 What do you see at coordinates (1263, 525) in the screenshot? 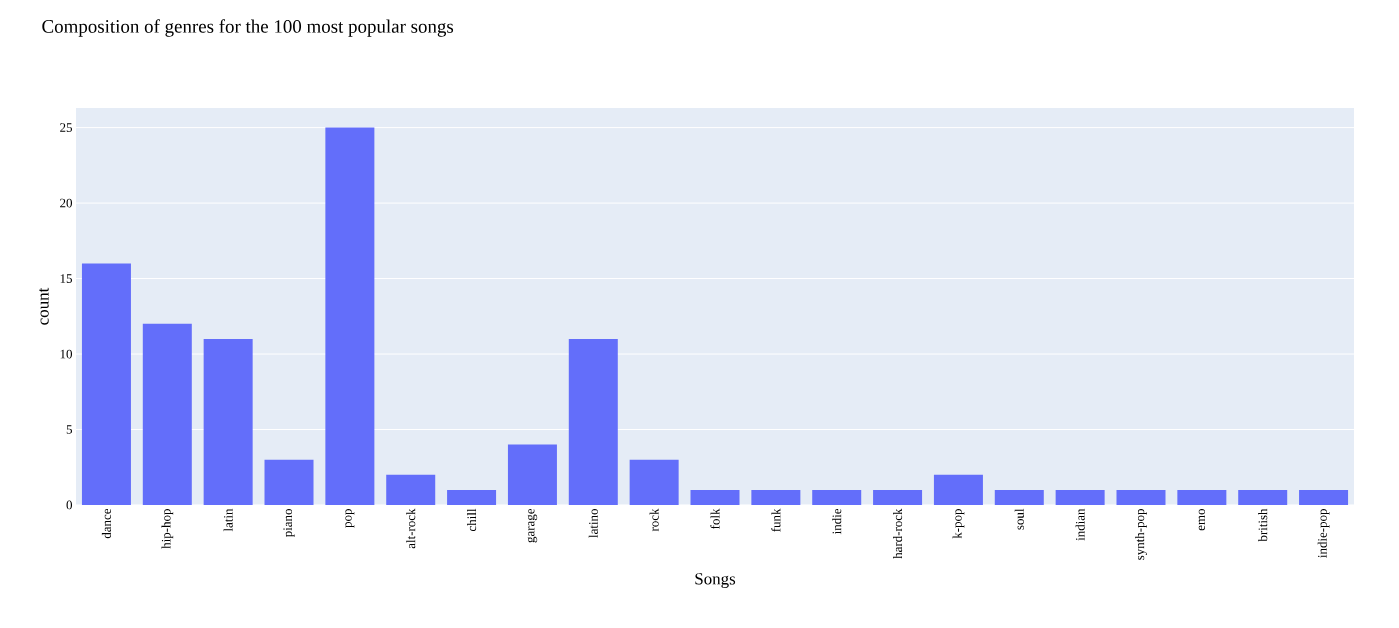
I see `x-tick-label: british` at bounding box center [1263, 525].